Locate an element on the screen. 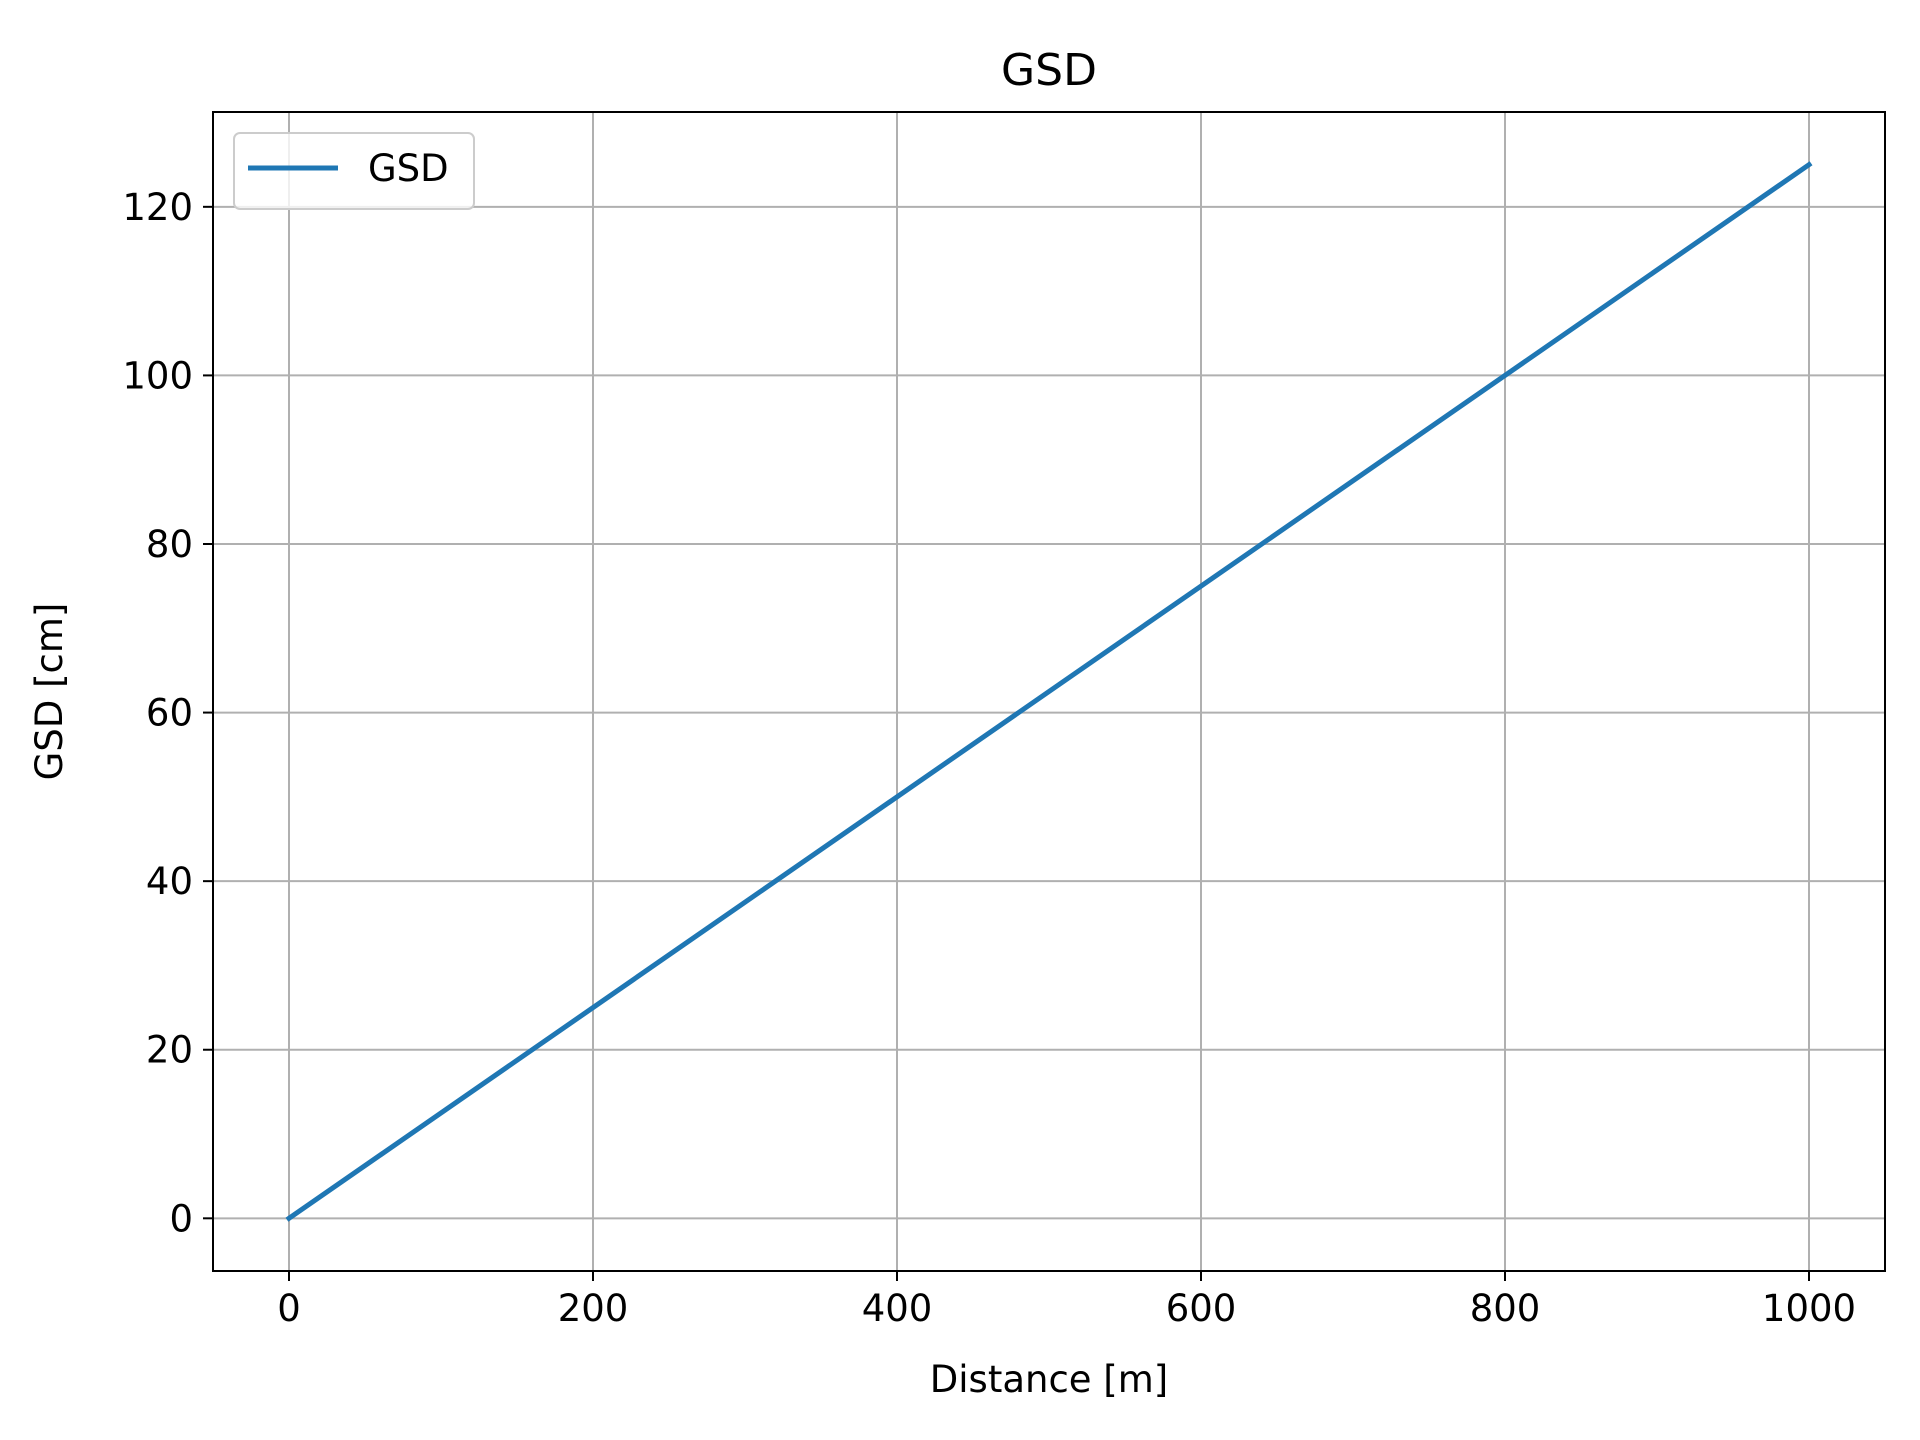 Image resolution: width=1920 pixels, height=1440 pixels. x-tick-label: 400 is located at coordinates (897, 1308).